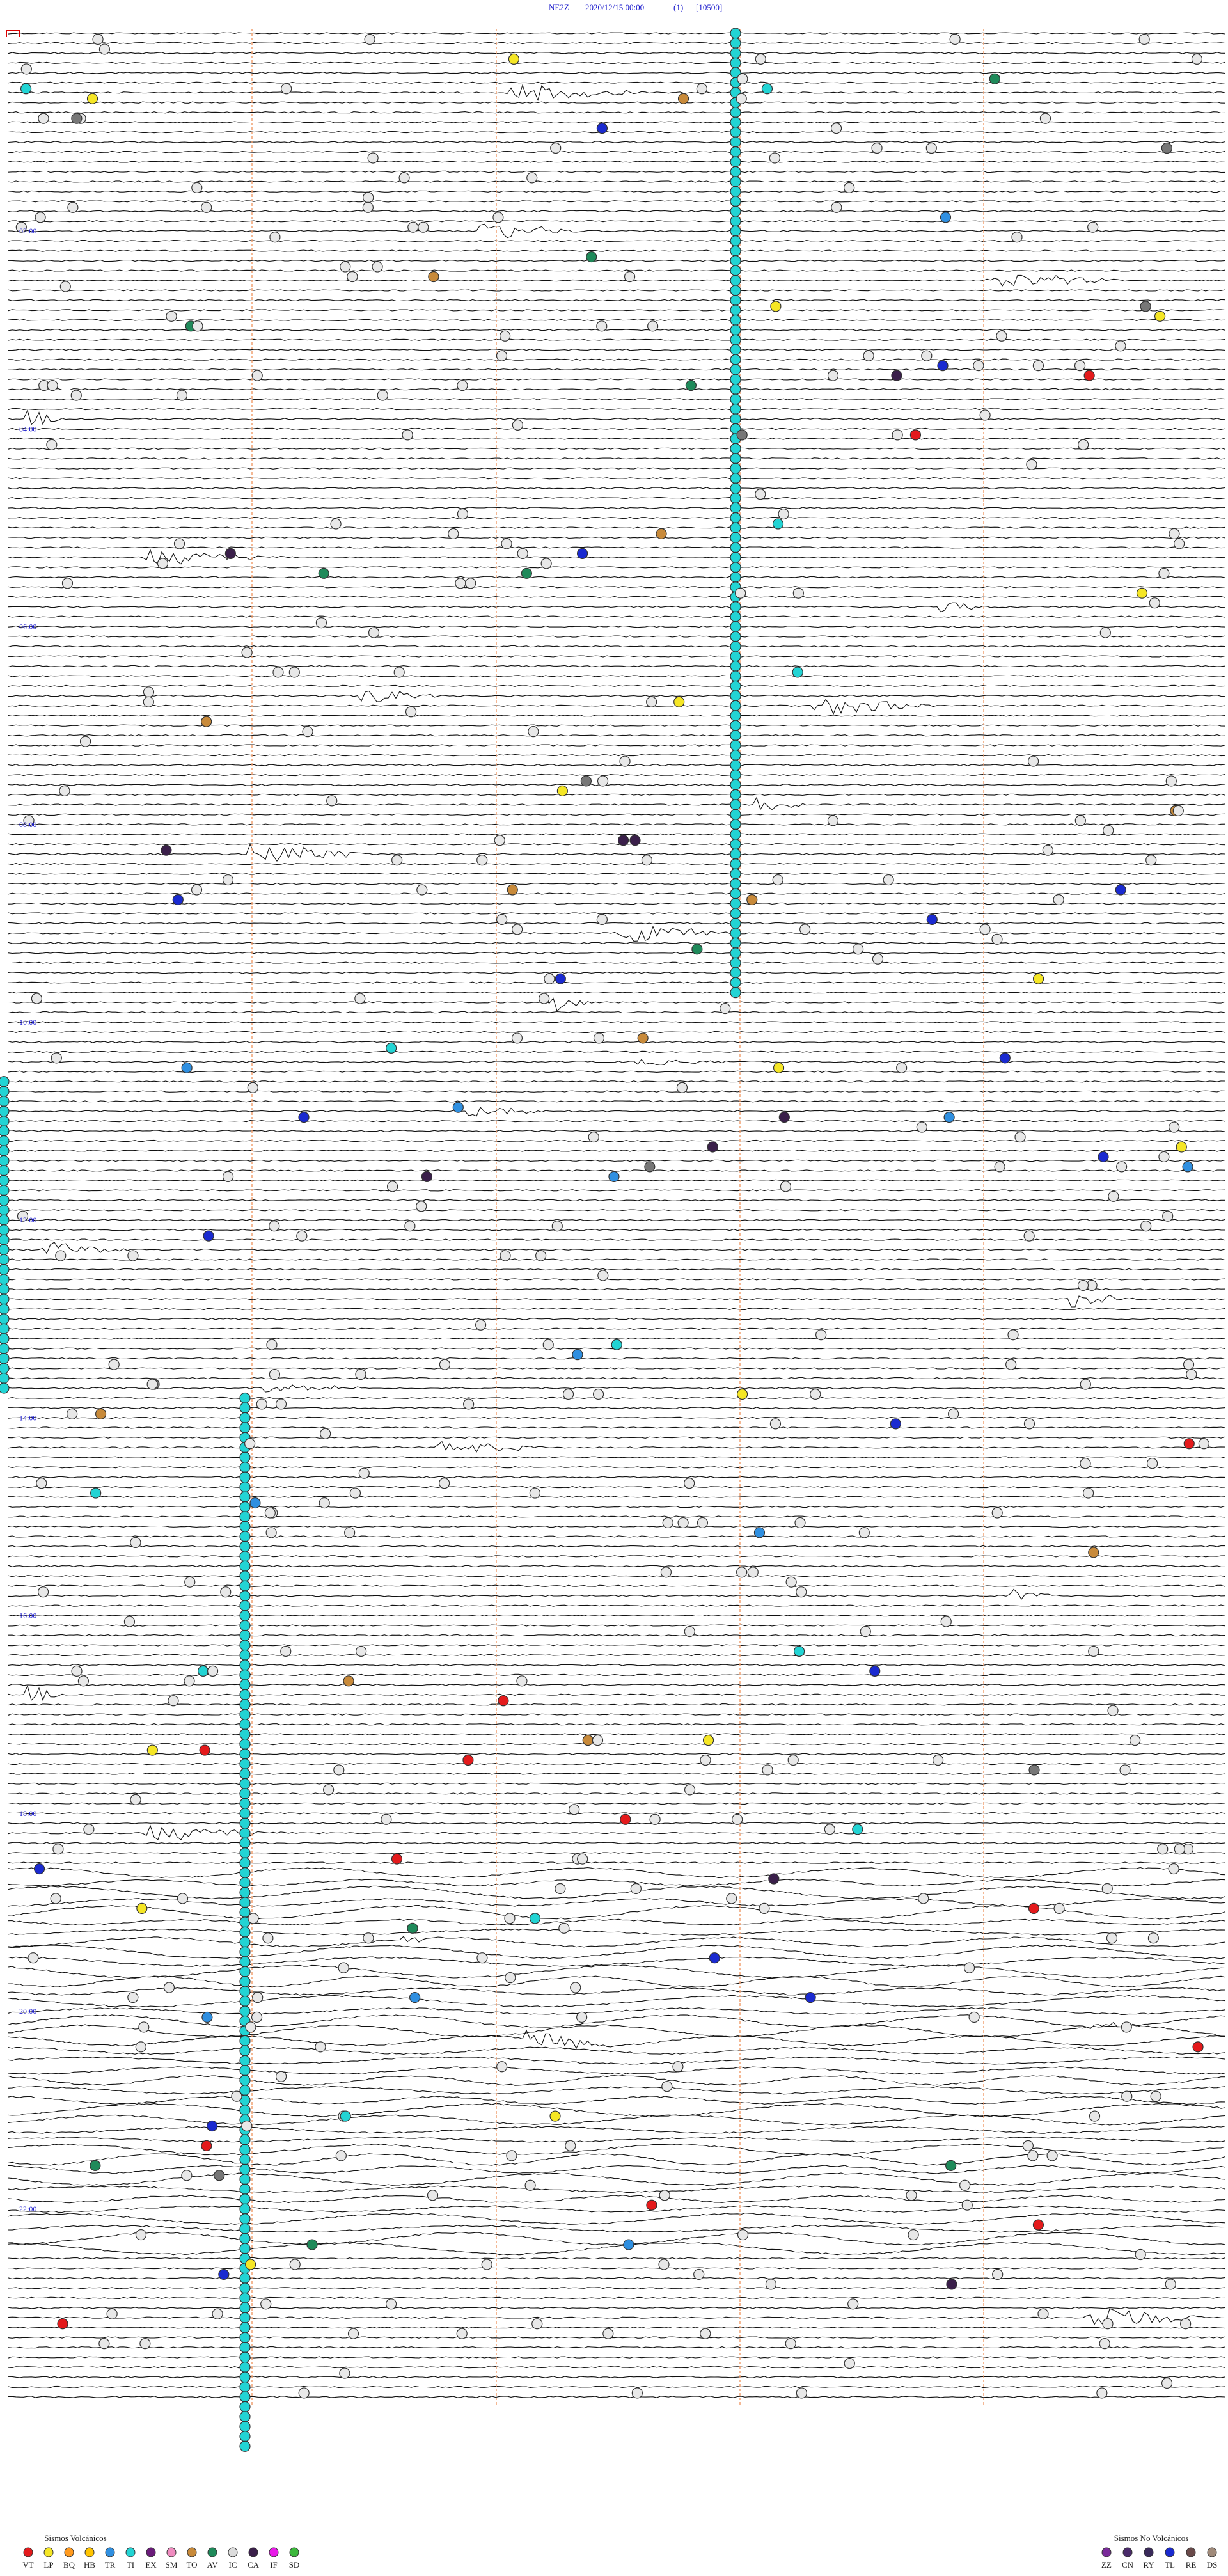  Describe the element at coordinates (110, 2565) in the screenshot. I see `legend-code: TR` at that location.